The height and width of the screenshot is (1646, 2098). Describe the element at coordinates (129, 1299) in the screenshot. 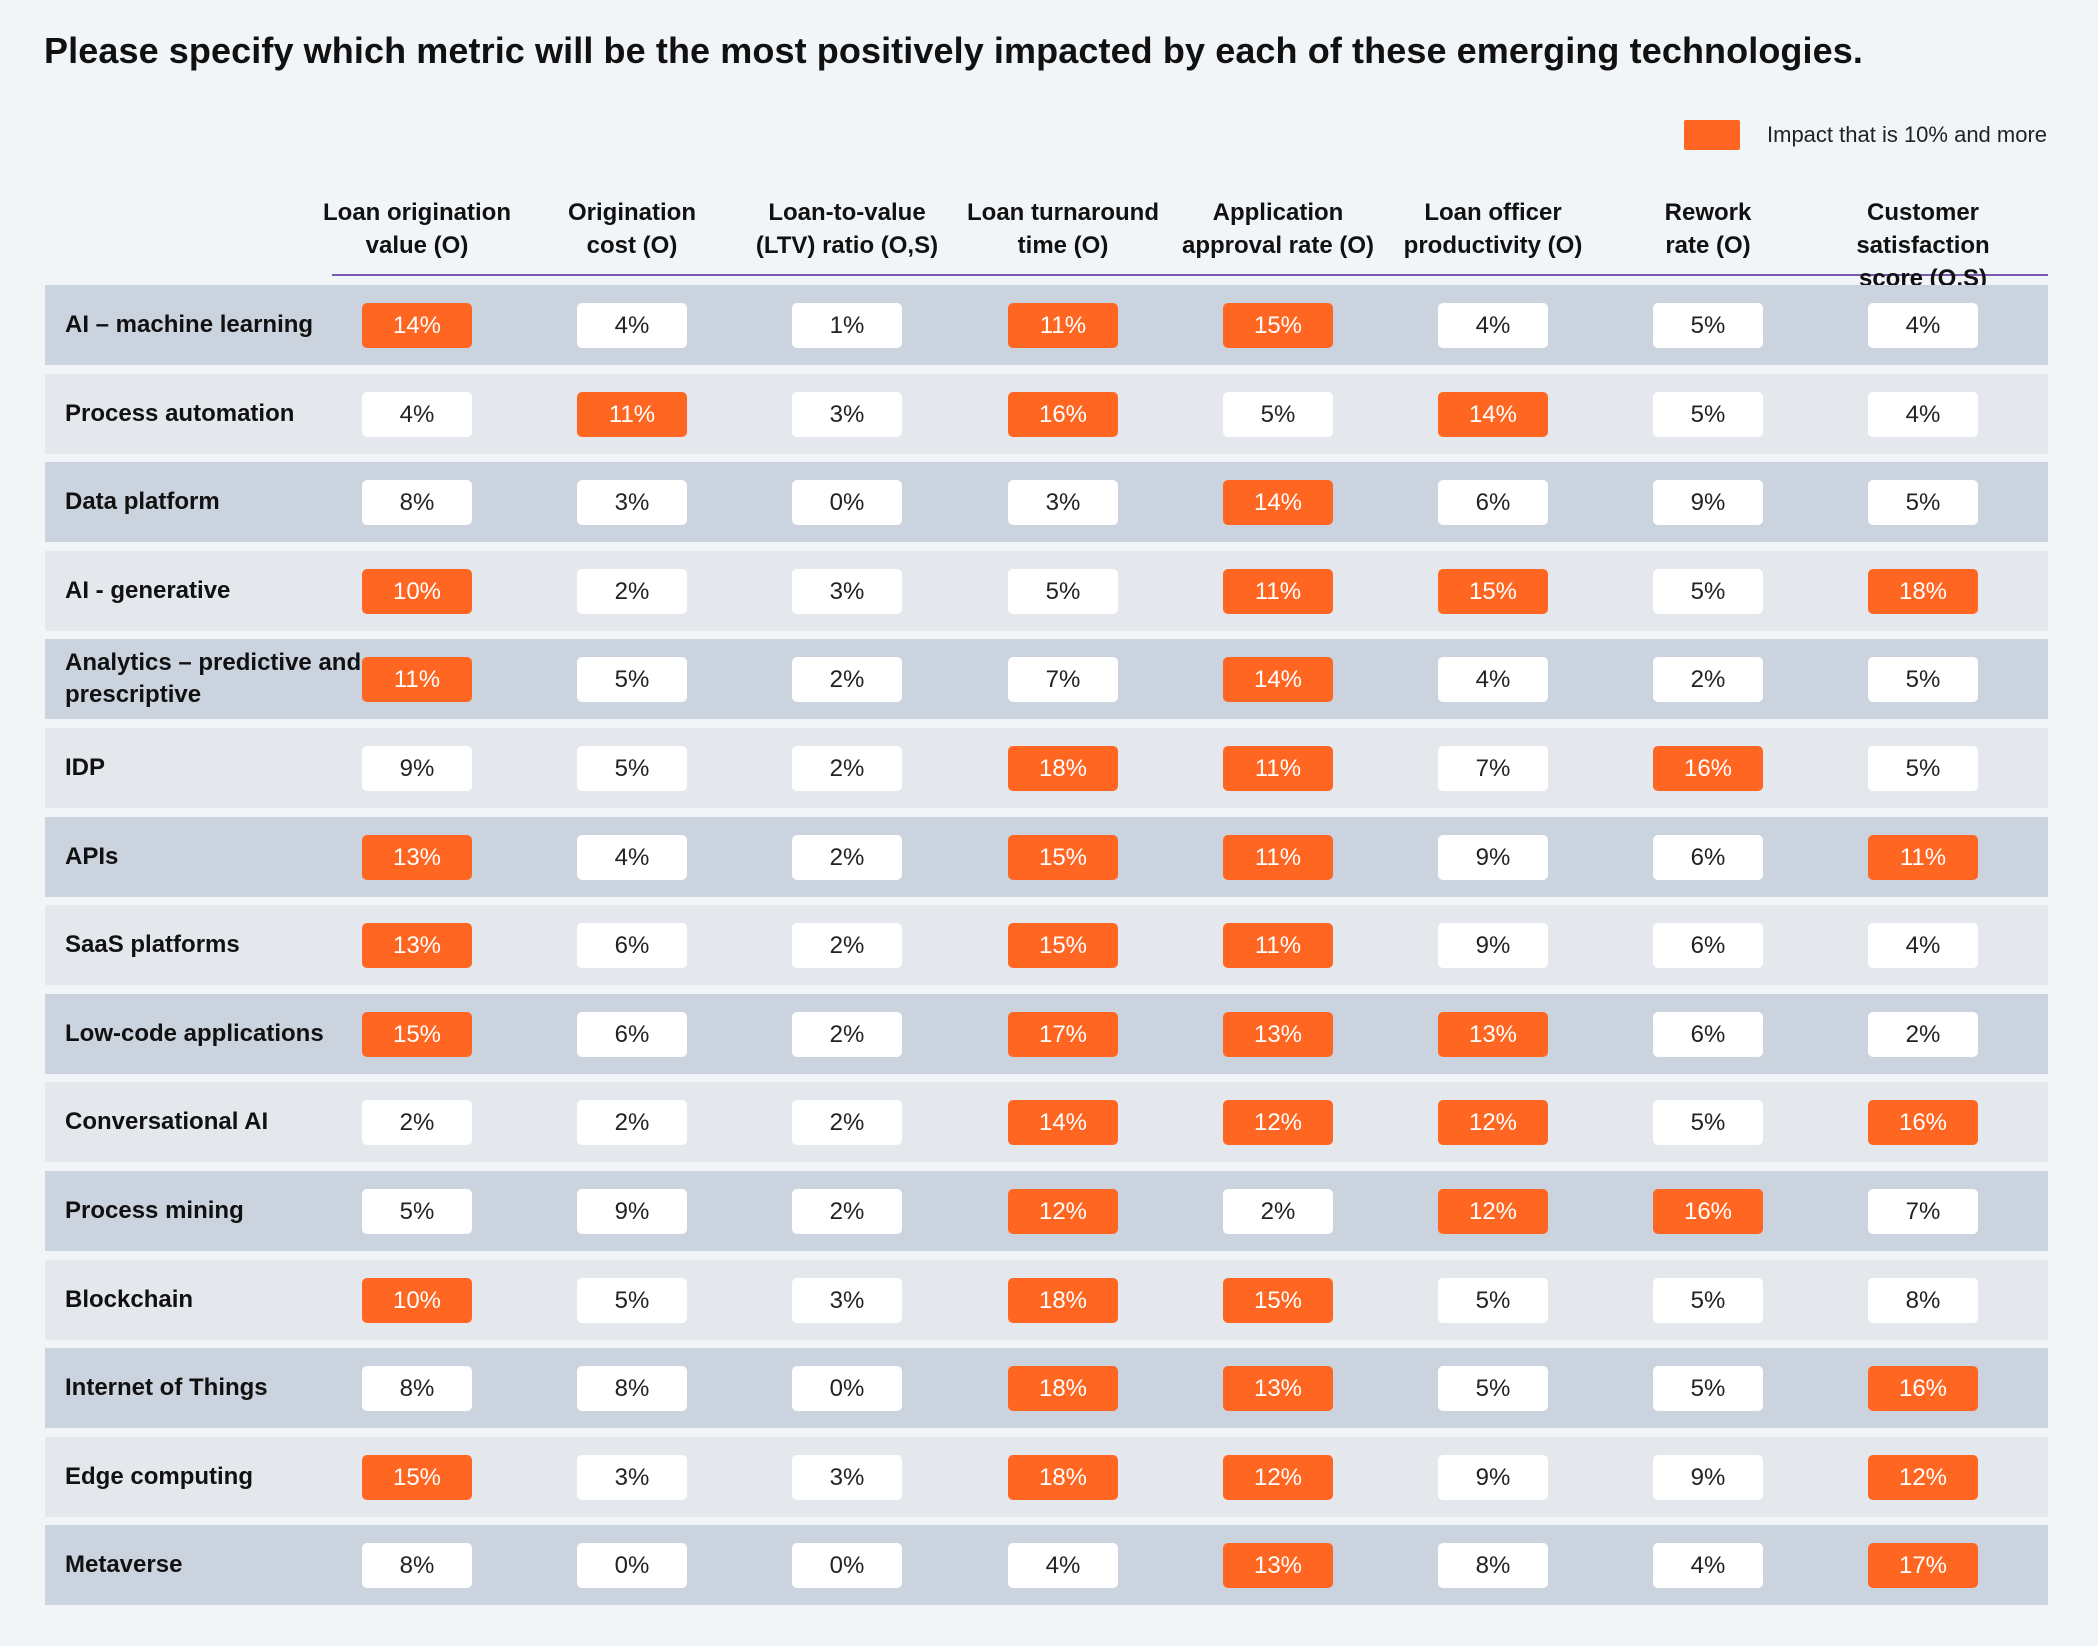

I see `row-label: Blockchain` at that location.